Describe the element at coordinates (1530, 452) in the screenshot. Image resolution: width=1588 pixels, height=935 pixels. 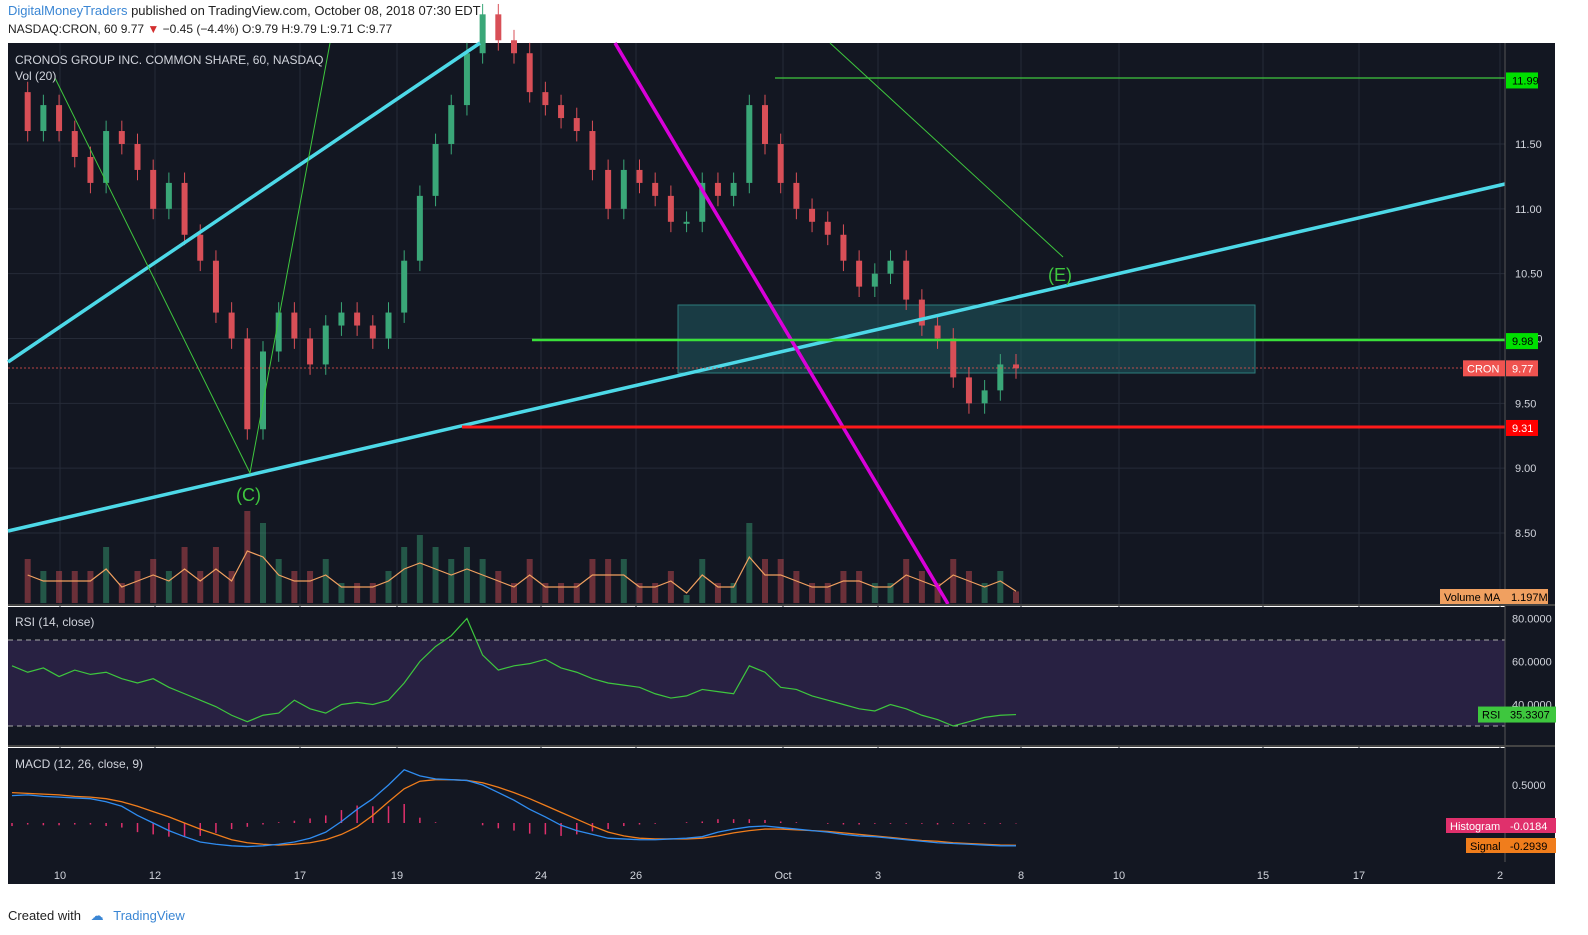
I see `price-axis` at that location.